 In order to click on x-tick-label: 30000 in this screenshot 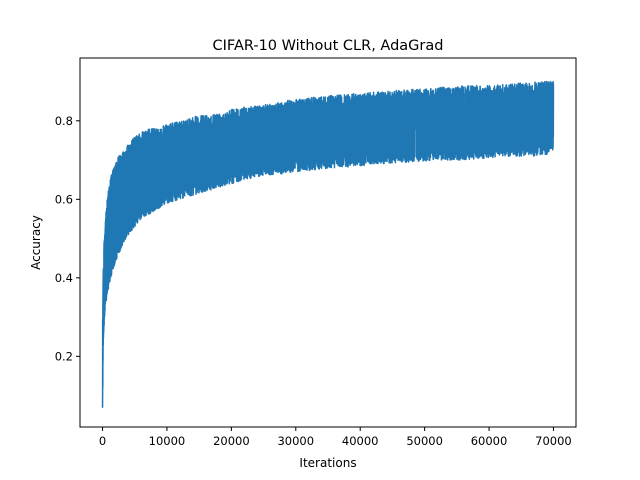, I will do `click(295, 441)`.